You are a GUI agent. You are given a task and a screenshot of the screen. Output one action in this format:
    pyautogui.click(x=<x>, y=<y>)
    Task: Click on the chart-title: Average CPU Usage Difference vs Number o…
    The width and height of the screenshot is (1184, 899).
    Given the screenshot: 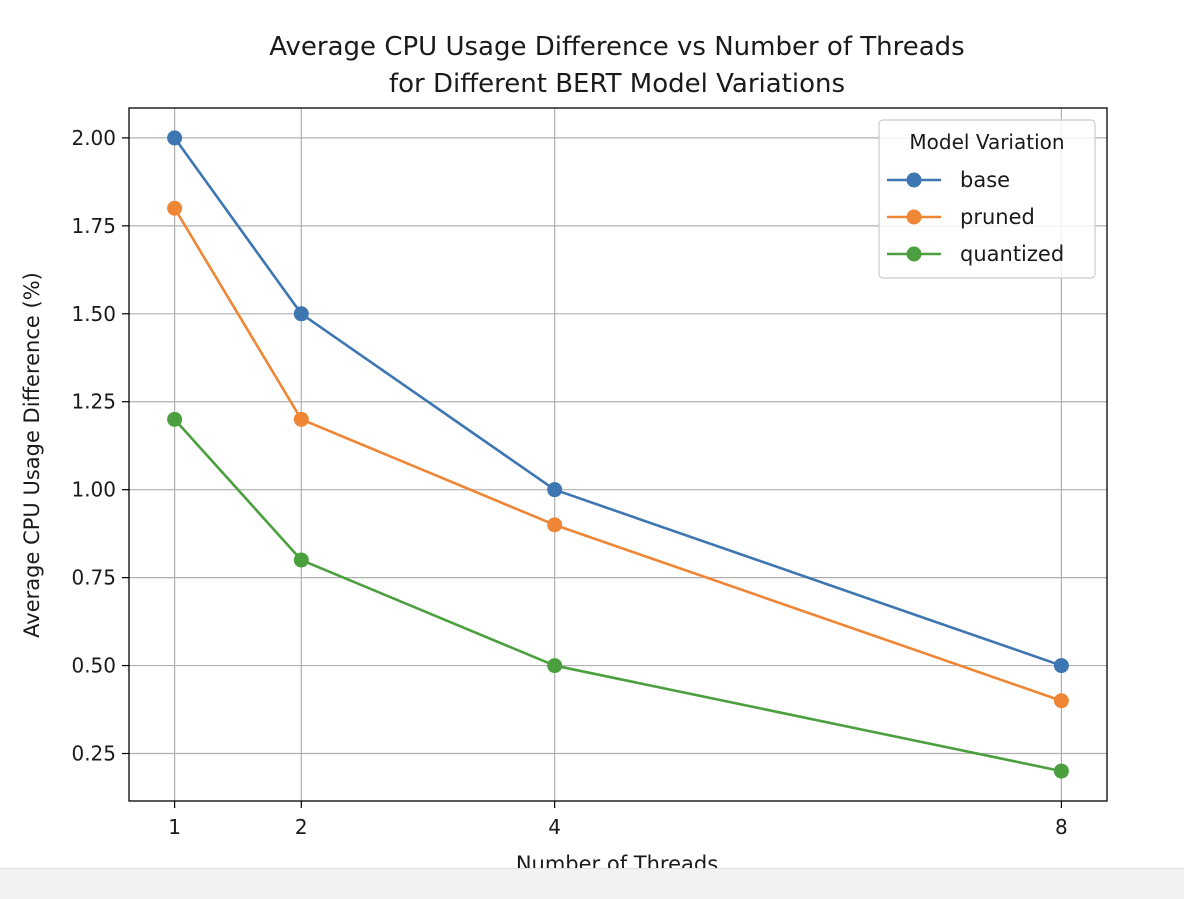 What is the action you would take?
    pyautogui.click(x=616, y=47)
    